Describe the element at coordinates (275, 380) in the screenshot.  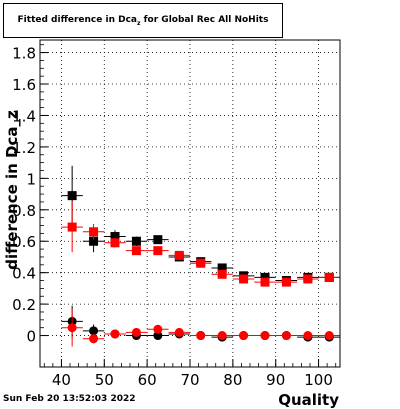
I see `x-tick-label: 90` at that location.